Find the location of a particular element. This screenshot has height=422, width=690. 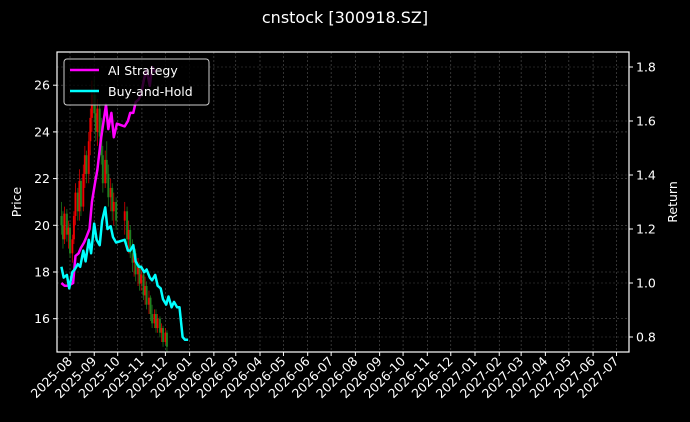

legend-buy-and-hold-label: Buy-and-Hold is located at coordinates (150, 91).